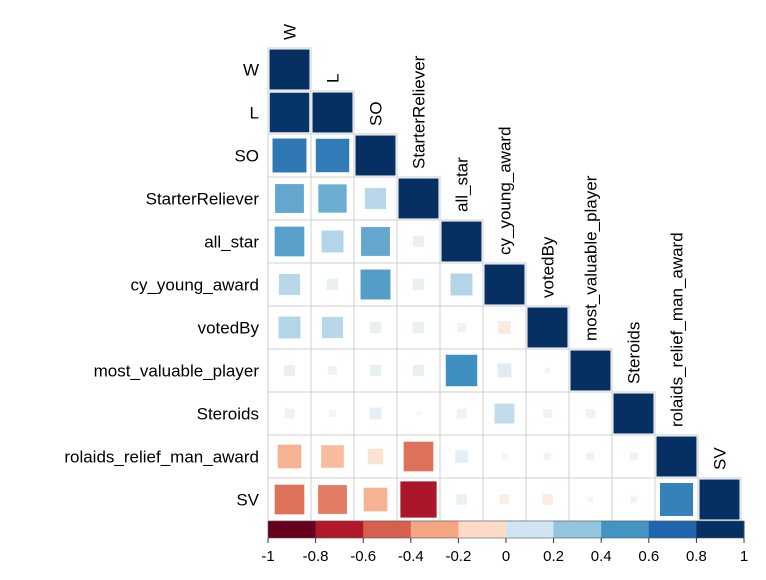 The height and width of the screenshot is (580, 766). What do you see at coordinates (634, 353) in the screenshot?
I see `column-label: Steroids` at bounding box center [634, 353].